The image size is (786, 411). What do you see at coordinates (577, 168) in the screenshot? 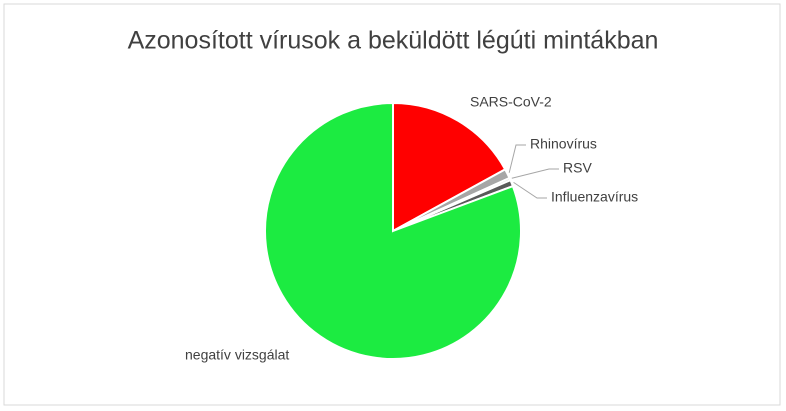
I see `slice-label: RSV` at bounding box center [577, 168].